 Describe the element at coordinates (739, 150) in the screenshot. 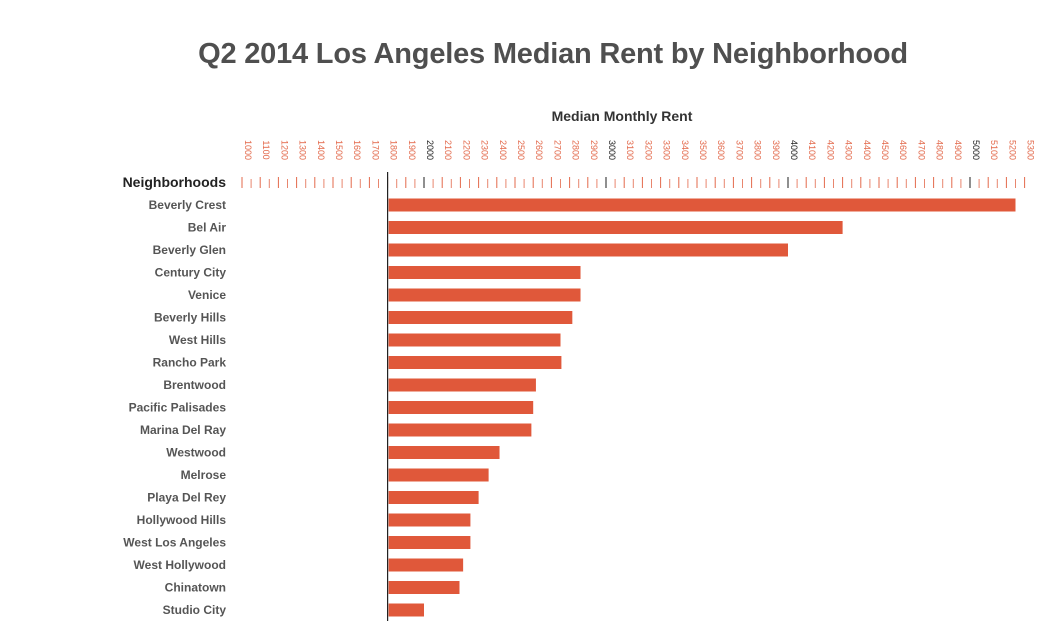

I see `x-tick-label: 3700` at that location.